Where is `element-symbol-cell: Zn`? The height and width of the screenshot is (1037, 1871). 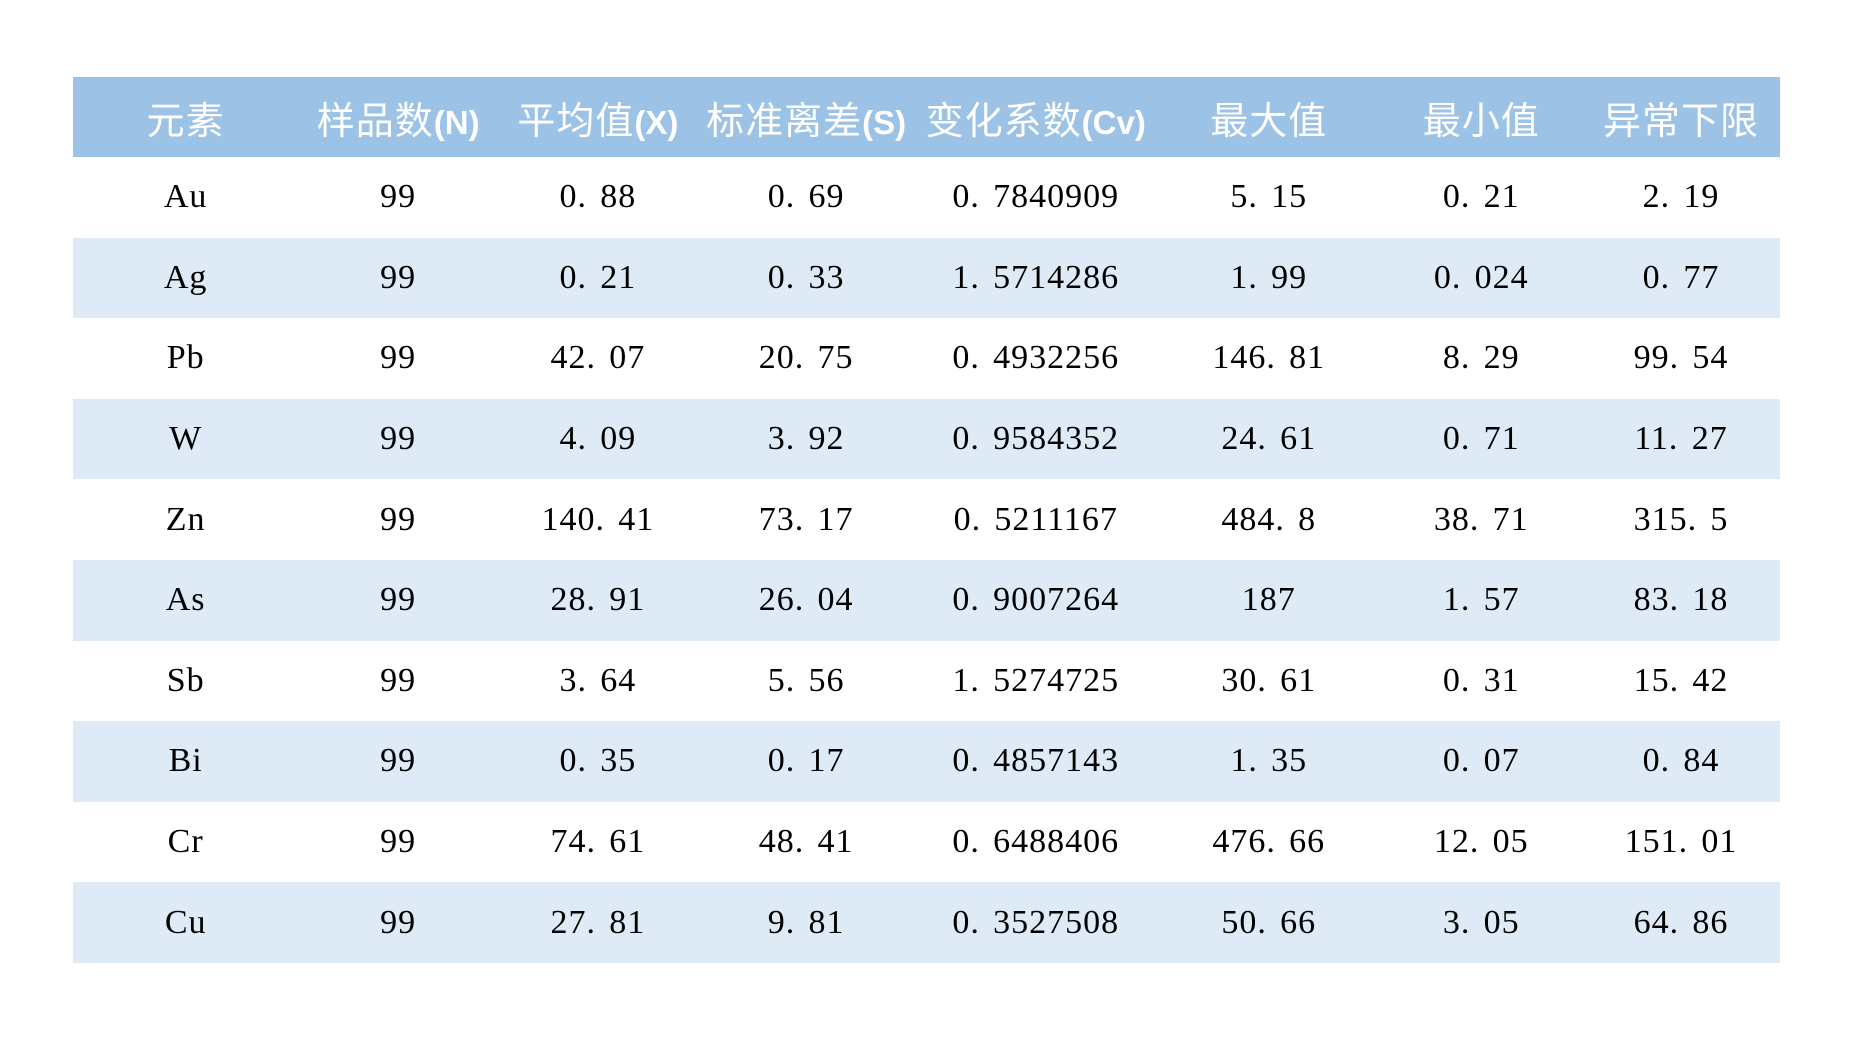 element-symbol-cell: Zn is located at coordinates (186, 519).